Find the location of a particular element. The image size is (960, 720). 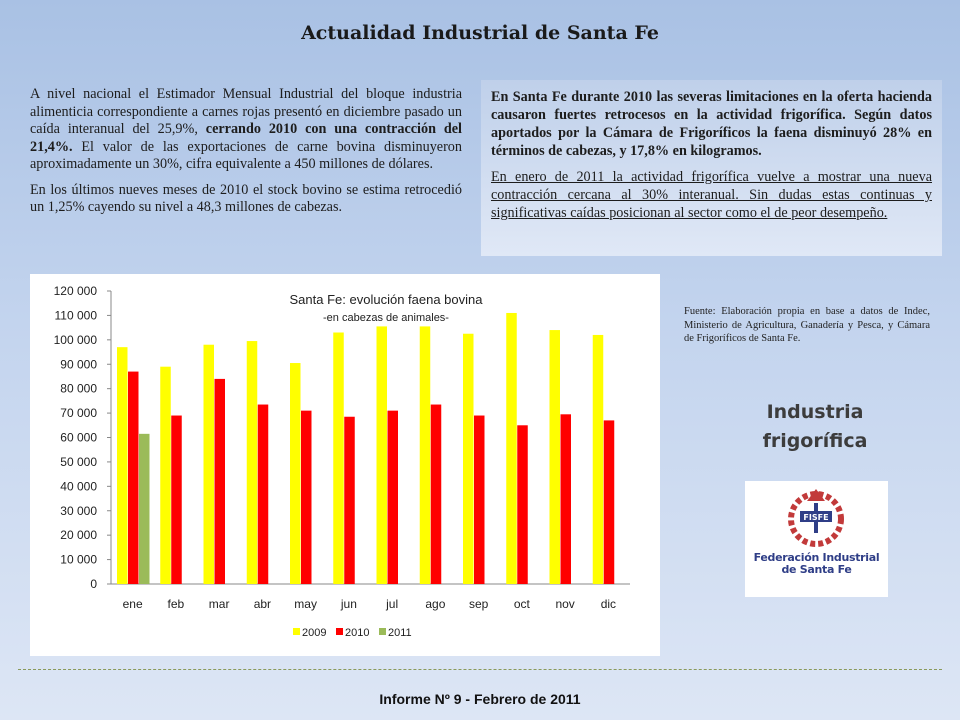

chart-subtitle: -en cabezas de animales- is located at coordinates (386, 318).